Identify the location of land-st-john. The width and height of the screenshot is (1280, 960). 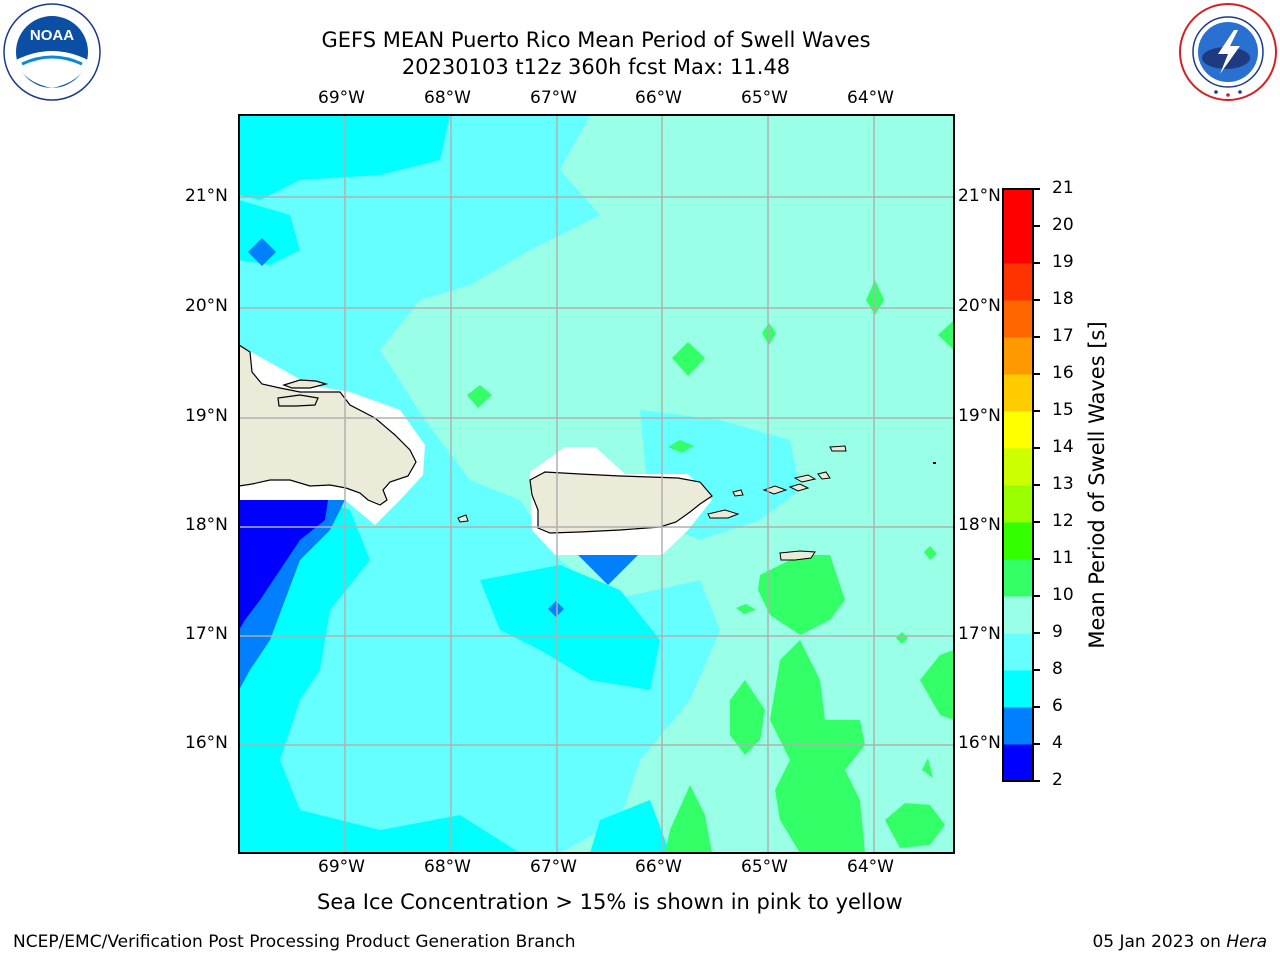
(799, 487).